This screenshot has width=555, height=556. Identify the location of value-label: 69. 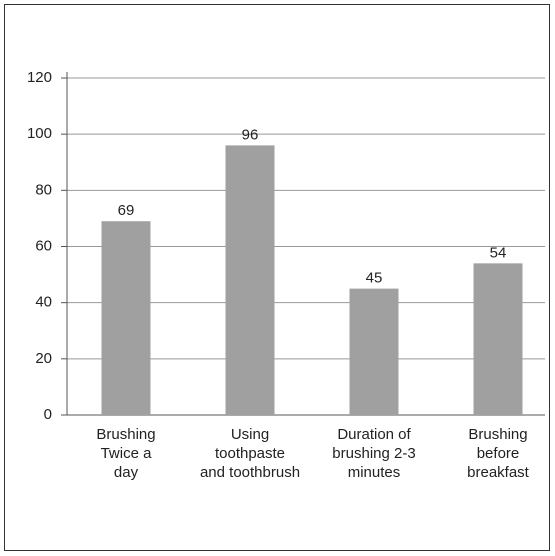
(126, 210).